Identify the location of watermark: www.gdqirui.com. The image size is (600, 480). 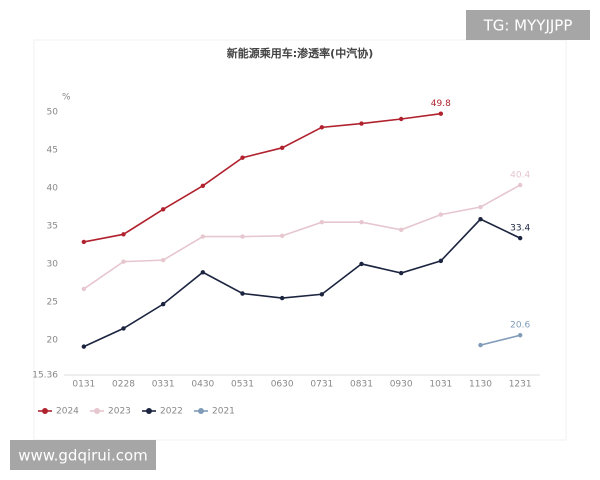
(83, 456).